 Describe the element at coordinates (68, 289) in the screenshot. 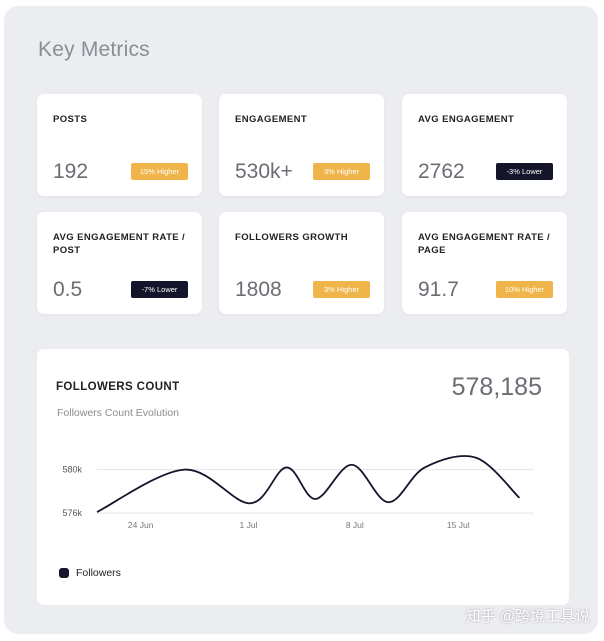

I see `metric-value: 0.5` at that location.